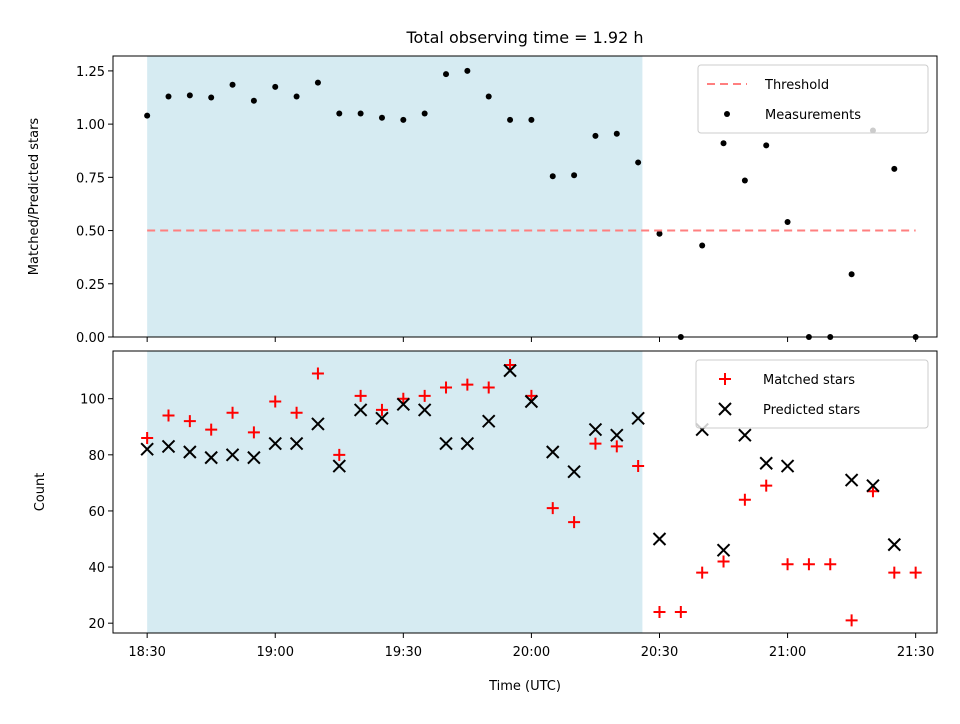 Image resolution: width=960 pixels, height=724 pixels. Describe the element at coordinates (96, 624) in the screenshot. I see `bottom-ytick-label: 20` at that location.